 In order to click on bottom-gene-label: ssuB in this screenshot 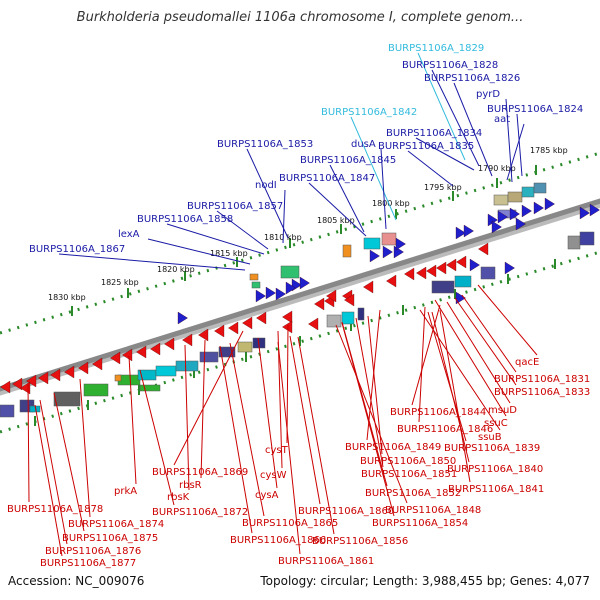, I will do `click(490, 437)`.